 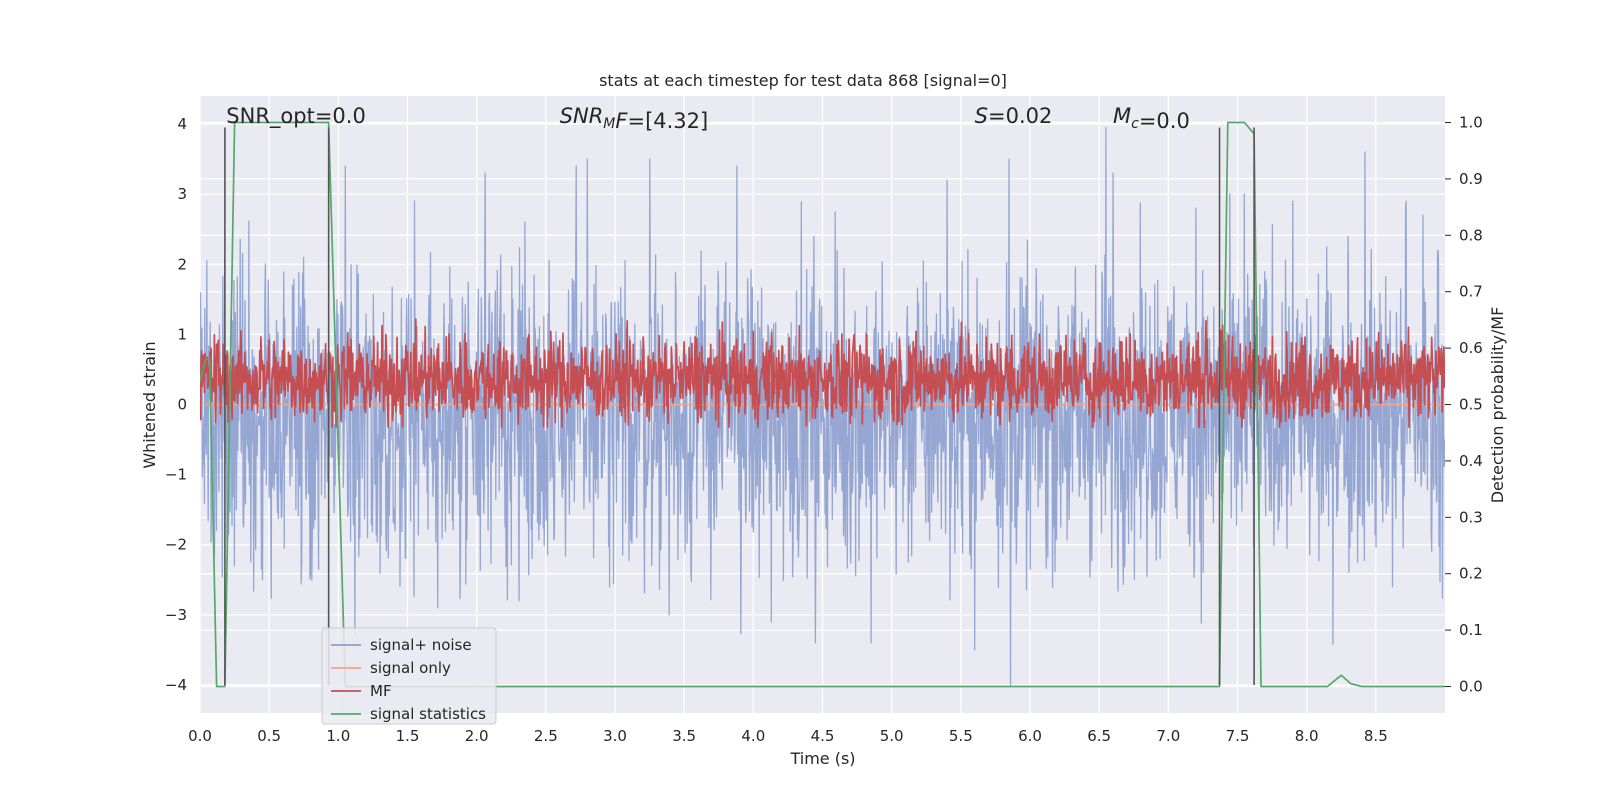 What do you see at coordinates (1471, 235) in the screenshot?
I see `y-right-tick-label: 0.8` at bounding box center [1471, 235].